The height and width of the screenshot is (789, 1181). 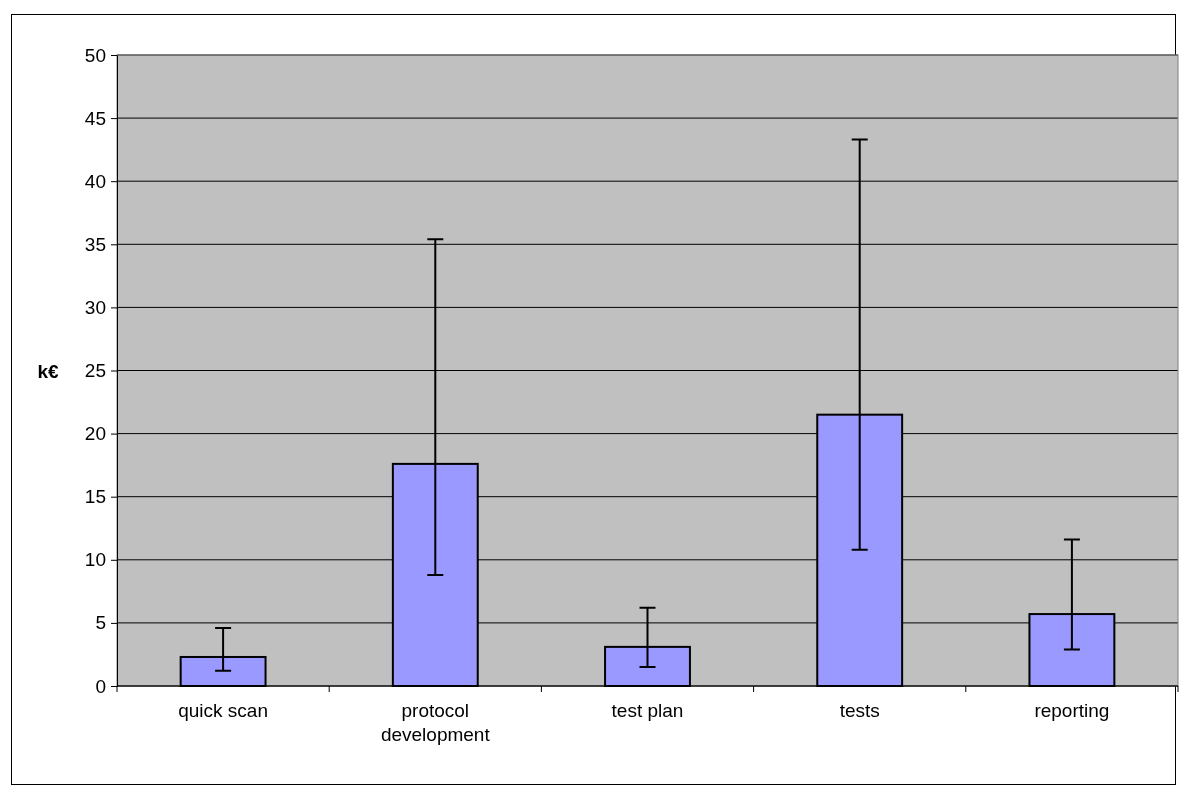 What do you see at coordinates (647, 710) in the screenshot?
I see `x-tick-label: test plan` at bounding box center [647, 710].